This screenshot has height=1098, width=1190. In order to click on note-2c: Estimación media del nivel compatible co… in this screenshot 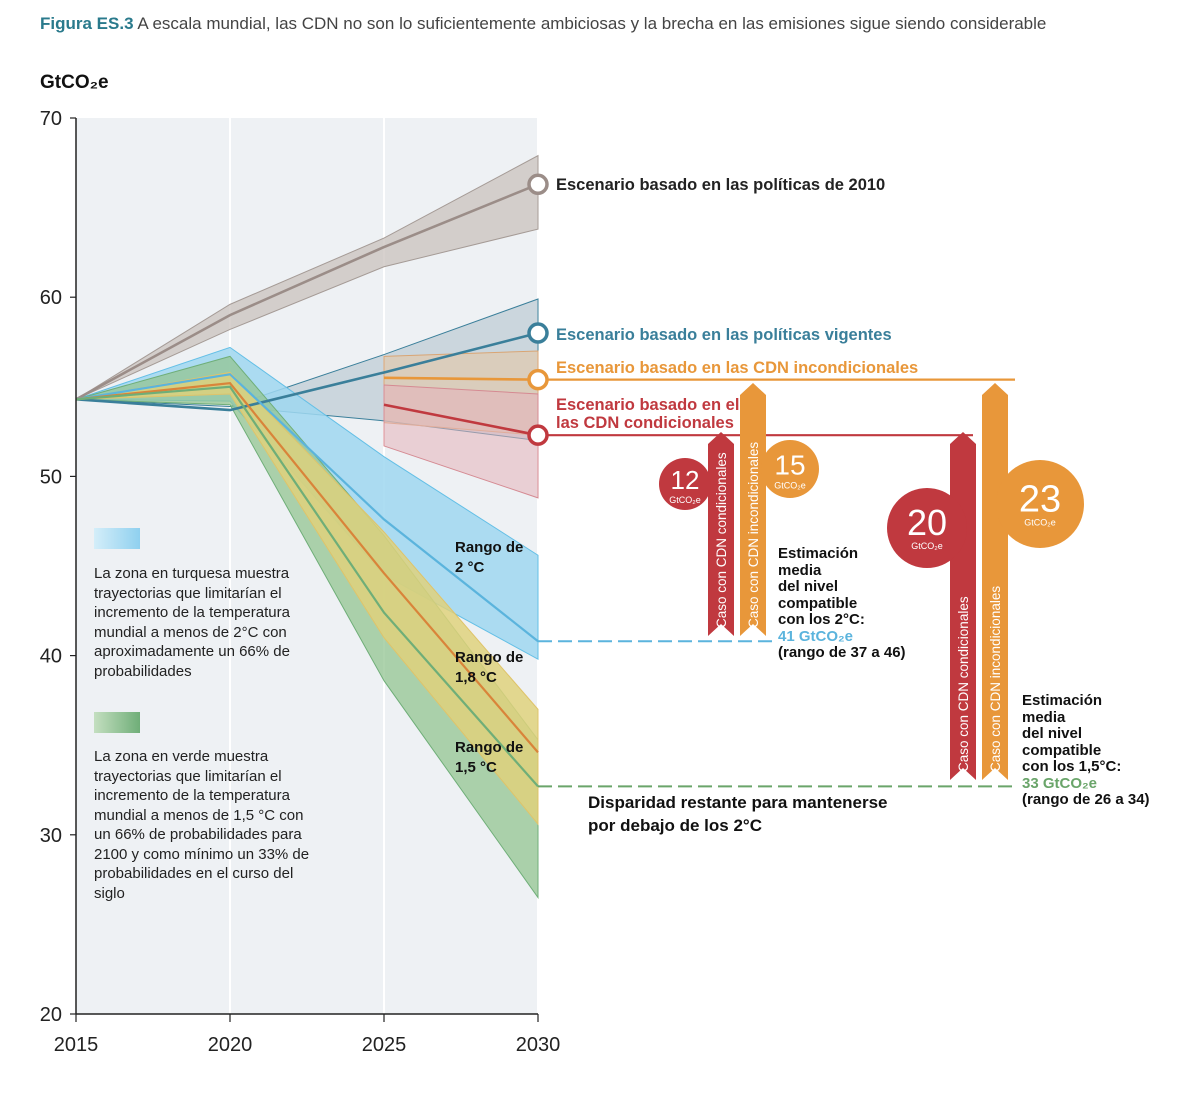, I will do `click(842, 603)`.